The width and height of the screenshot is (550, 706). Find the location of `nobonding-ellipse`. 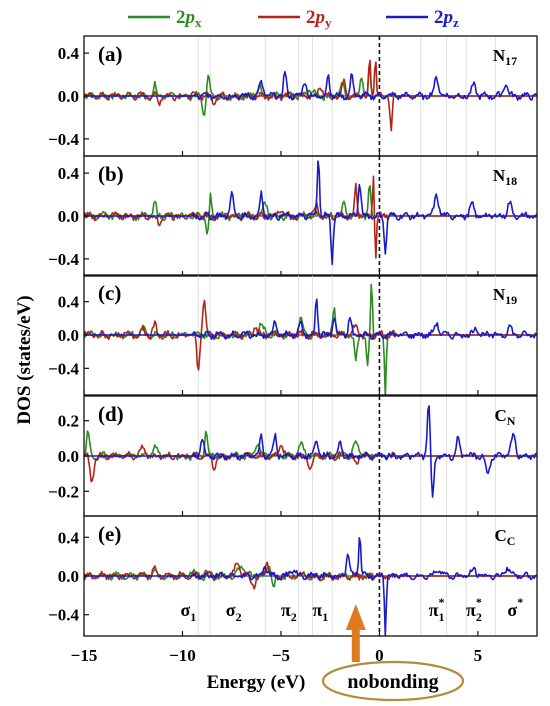

nobonding-ellipse is located at coordinates (393, 681).